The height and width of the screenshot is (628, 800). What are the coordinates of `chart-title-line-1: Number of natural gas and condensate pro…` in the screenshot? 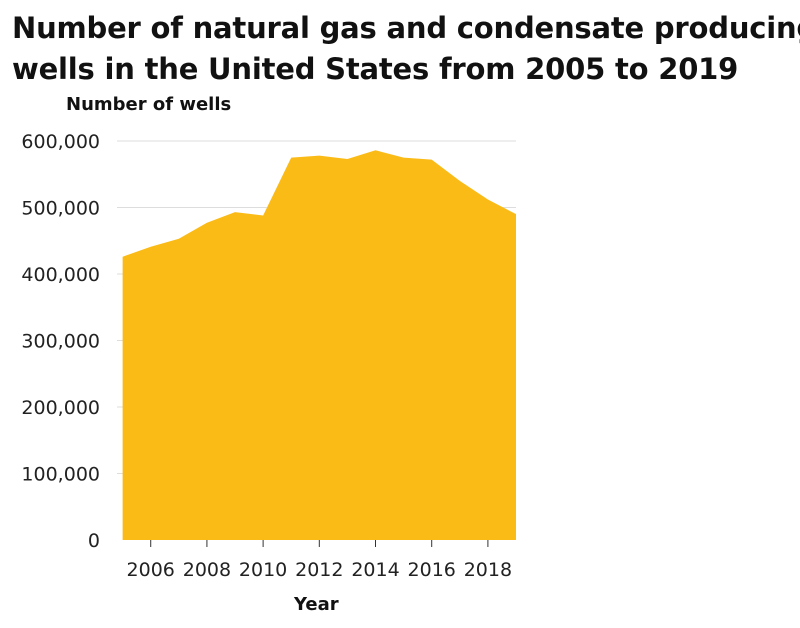 It's located at (406, 28).